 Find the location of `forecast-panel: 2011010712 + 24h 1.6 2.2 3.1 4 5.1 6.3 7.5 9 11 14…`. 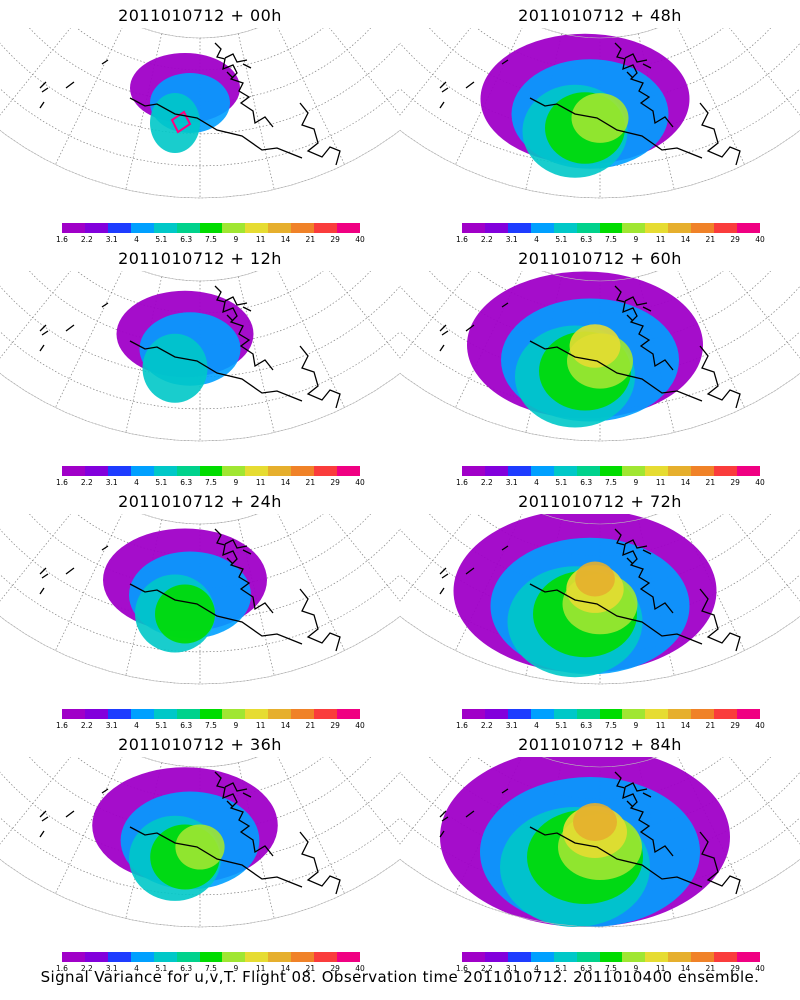

forecast-panel: 2011010712 + 24h 1.6 2.2 3.1 4 5.1 6.3 7.5 9 11 14… is located at coordinates (200, 608).